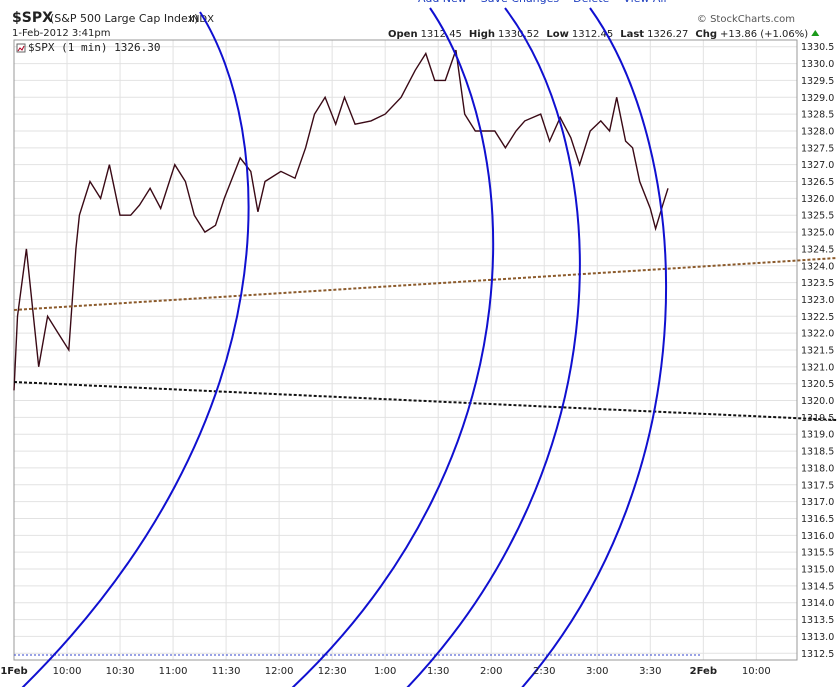  Describe the element at coordinates (201, 19) in the screenshot. I see `exchange: INDX` at that location.